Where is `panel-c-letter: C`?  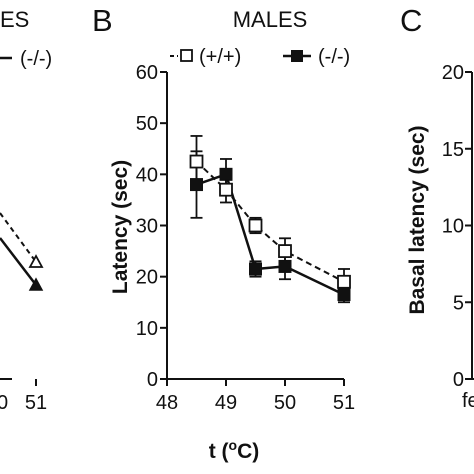 panel-c-letter: C is located at coordinates (411, 20).